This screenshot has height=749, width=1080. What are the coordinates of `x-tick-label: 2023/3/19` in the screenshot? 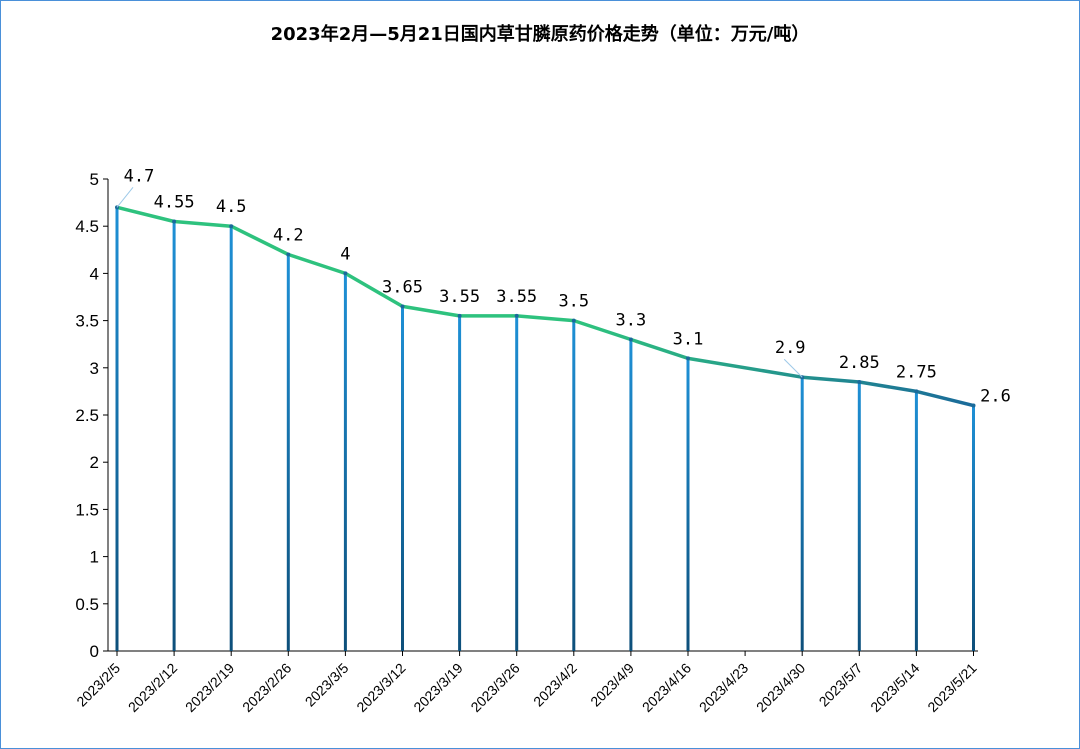 It's located at (438, 688).